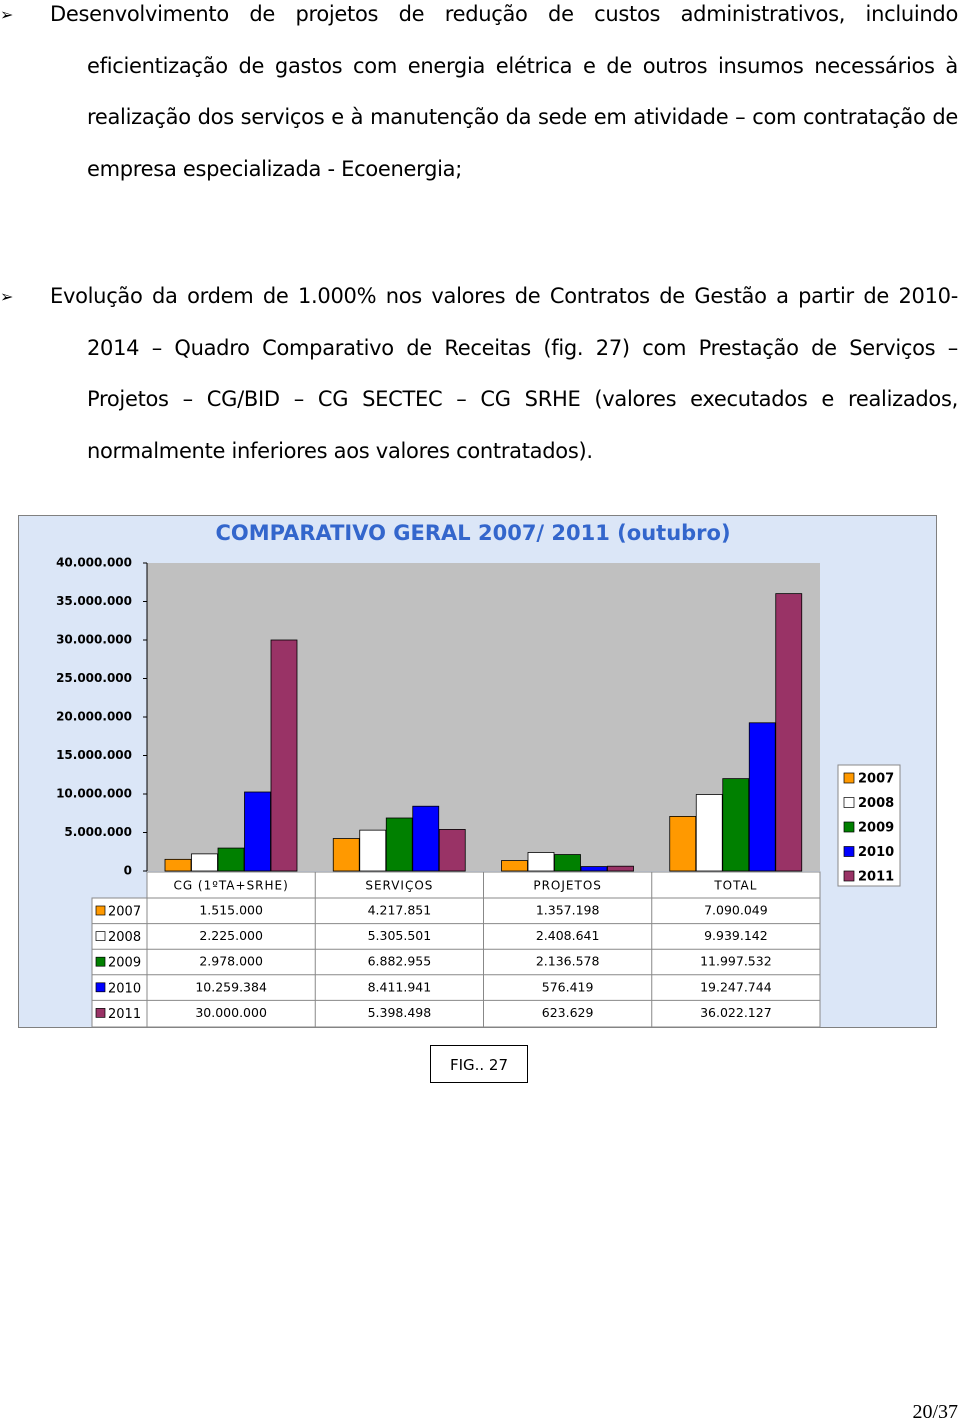  I want to click on table-cell: 1.515.000, so click(231, 910).